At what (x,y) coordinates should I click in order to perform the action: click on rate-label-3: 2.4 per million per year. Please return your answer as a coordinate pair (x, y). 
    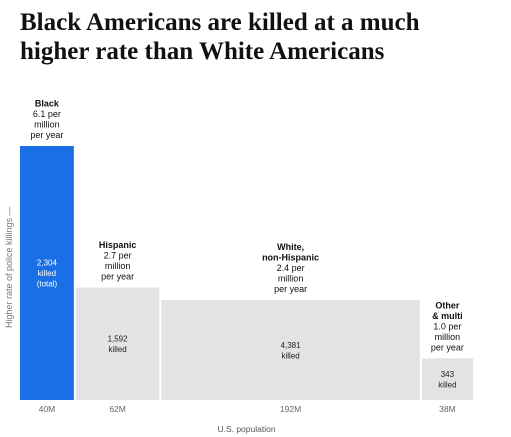
    Looking at the image, I should click on (290, 278).